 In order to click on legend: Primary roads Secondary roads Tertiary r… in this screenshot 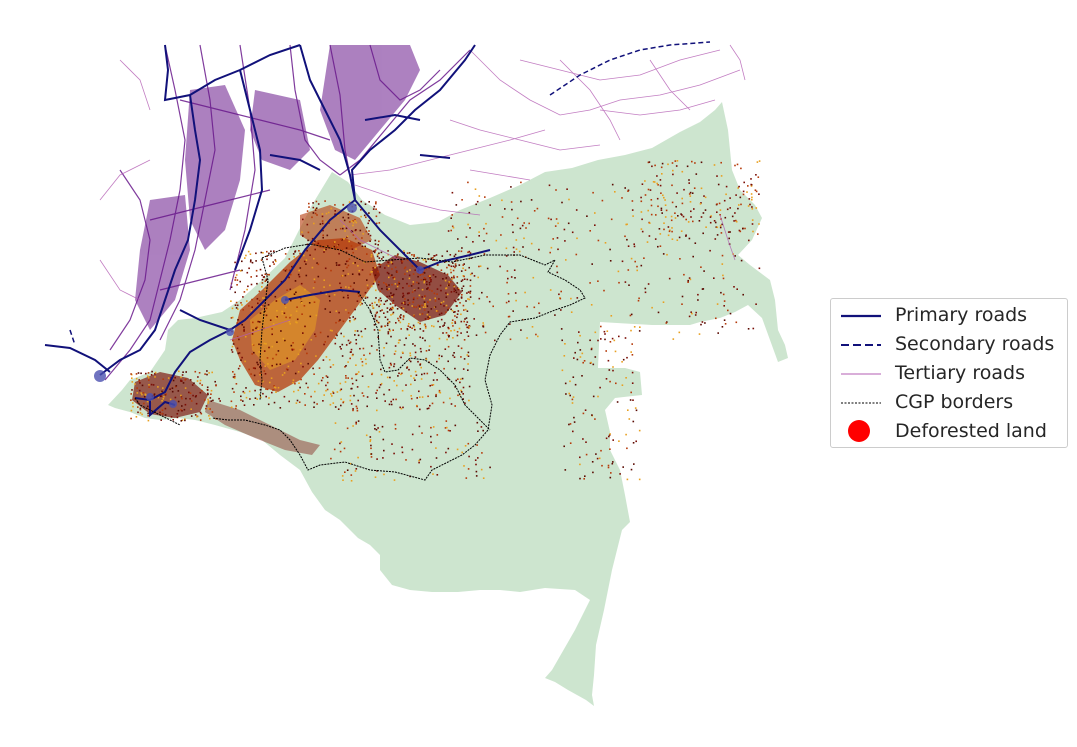, I will do `click(949, 373)`.